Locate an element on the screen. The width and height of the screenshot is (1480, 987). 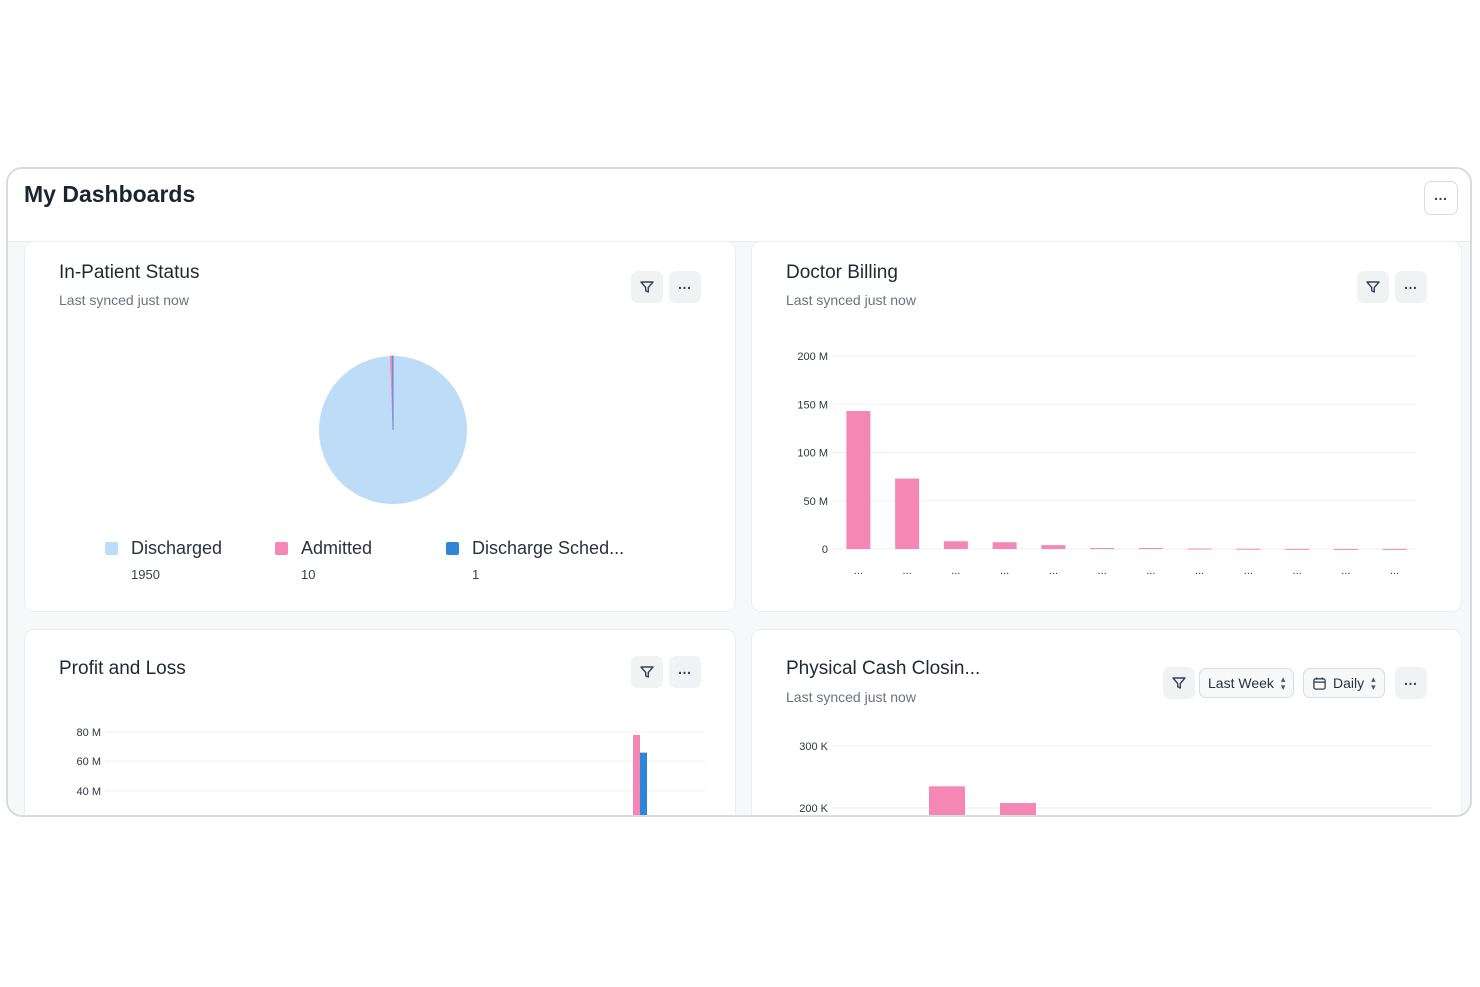
legend-item-discharge-scheduled: Discharge Sched... 1 is located at coordinates (546, 563).